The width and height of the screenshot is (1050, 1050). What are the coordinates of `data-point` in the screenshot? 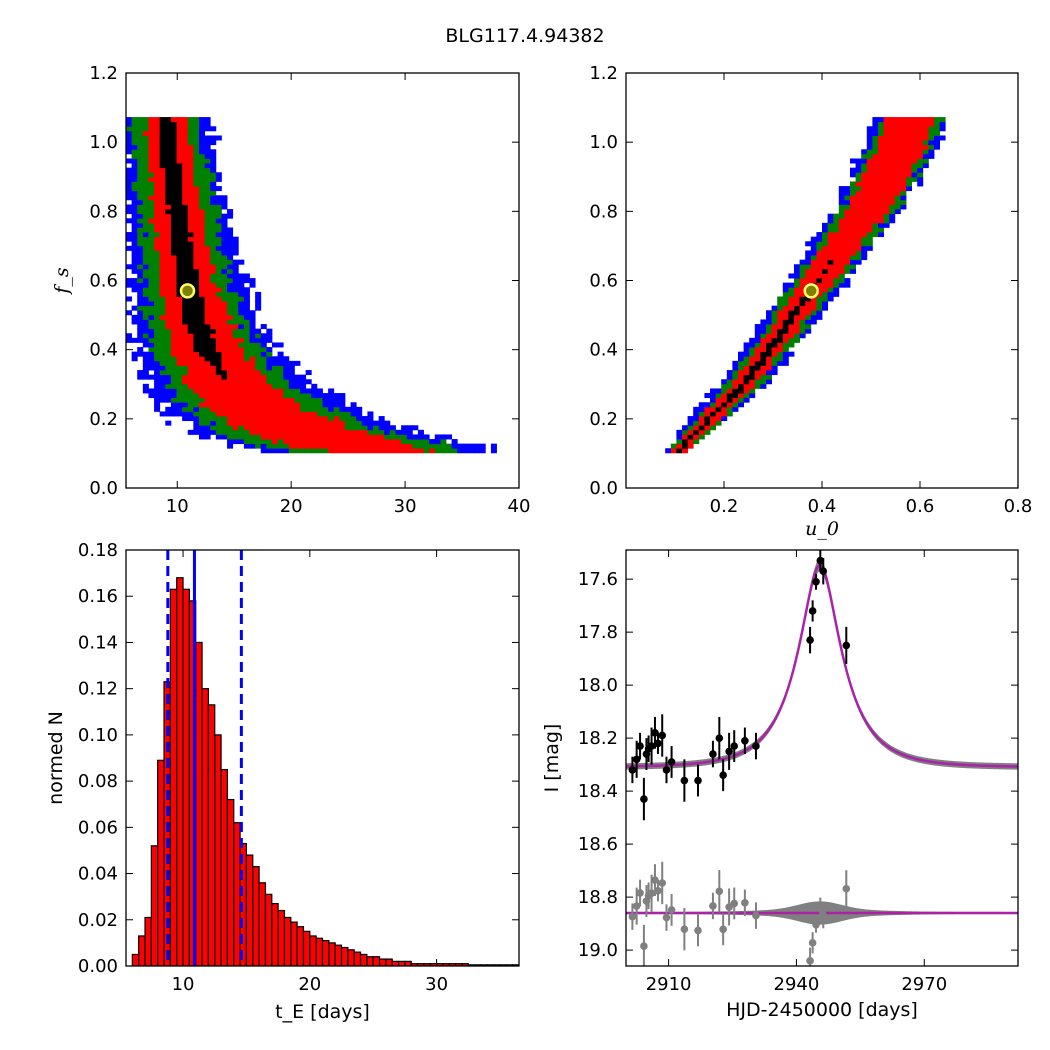 It's located at (640, 746).